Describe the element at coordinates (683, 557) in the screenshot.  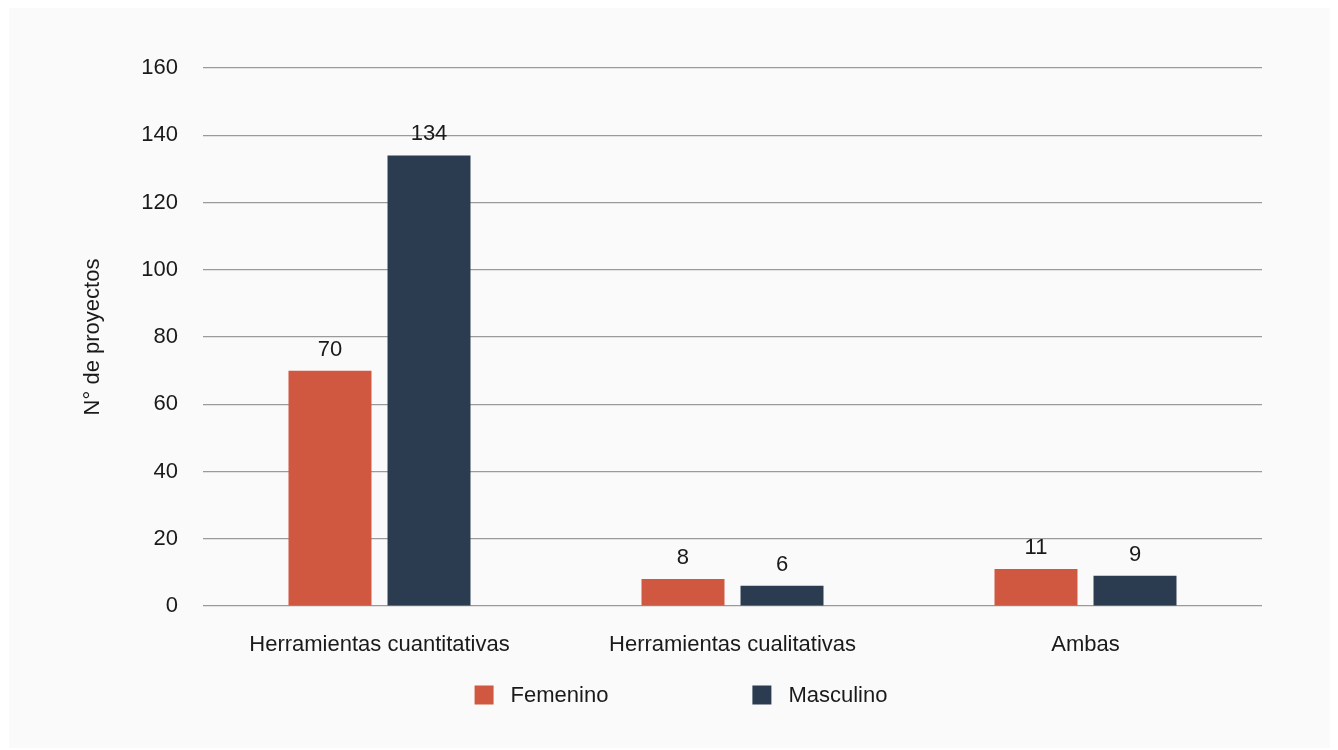
I see `data-label: 8` at that location.